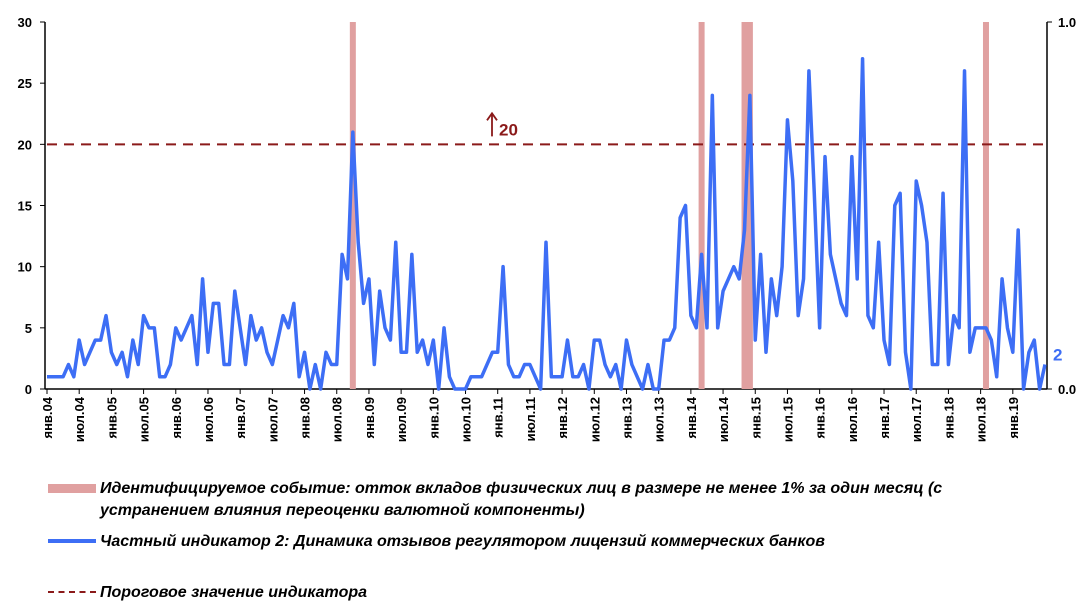 The image size is (1091, 605). Describe the element at coordinates (594, 419) in the screenshot. I see `x-tick-label: июл.12` at that location.